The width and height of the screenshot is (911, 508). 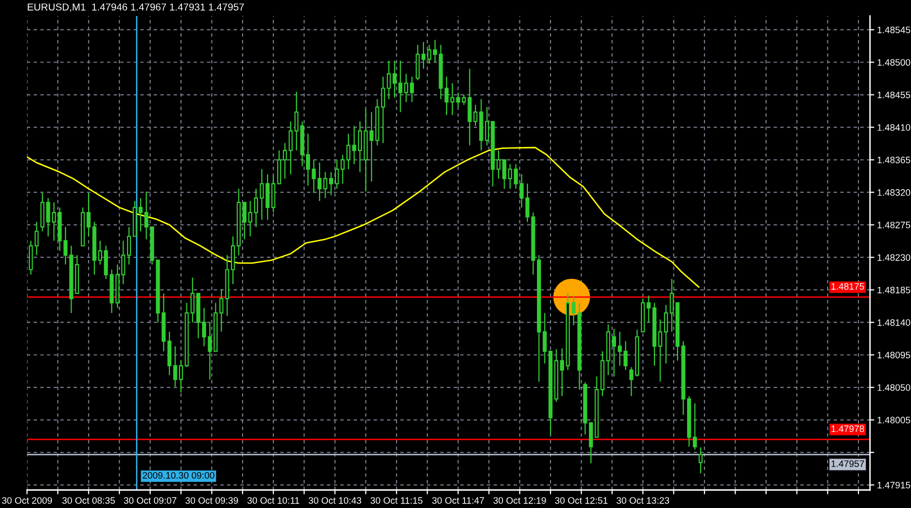 What do you see at coordinates (519, 500) in the screenshot?
I see `x-tick-label: 30 Oct 12:19` at bounding box center [519, 500].